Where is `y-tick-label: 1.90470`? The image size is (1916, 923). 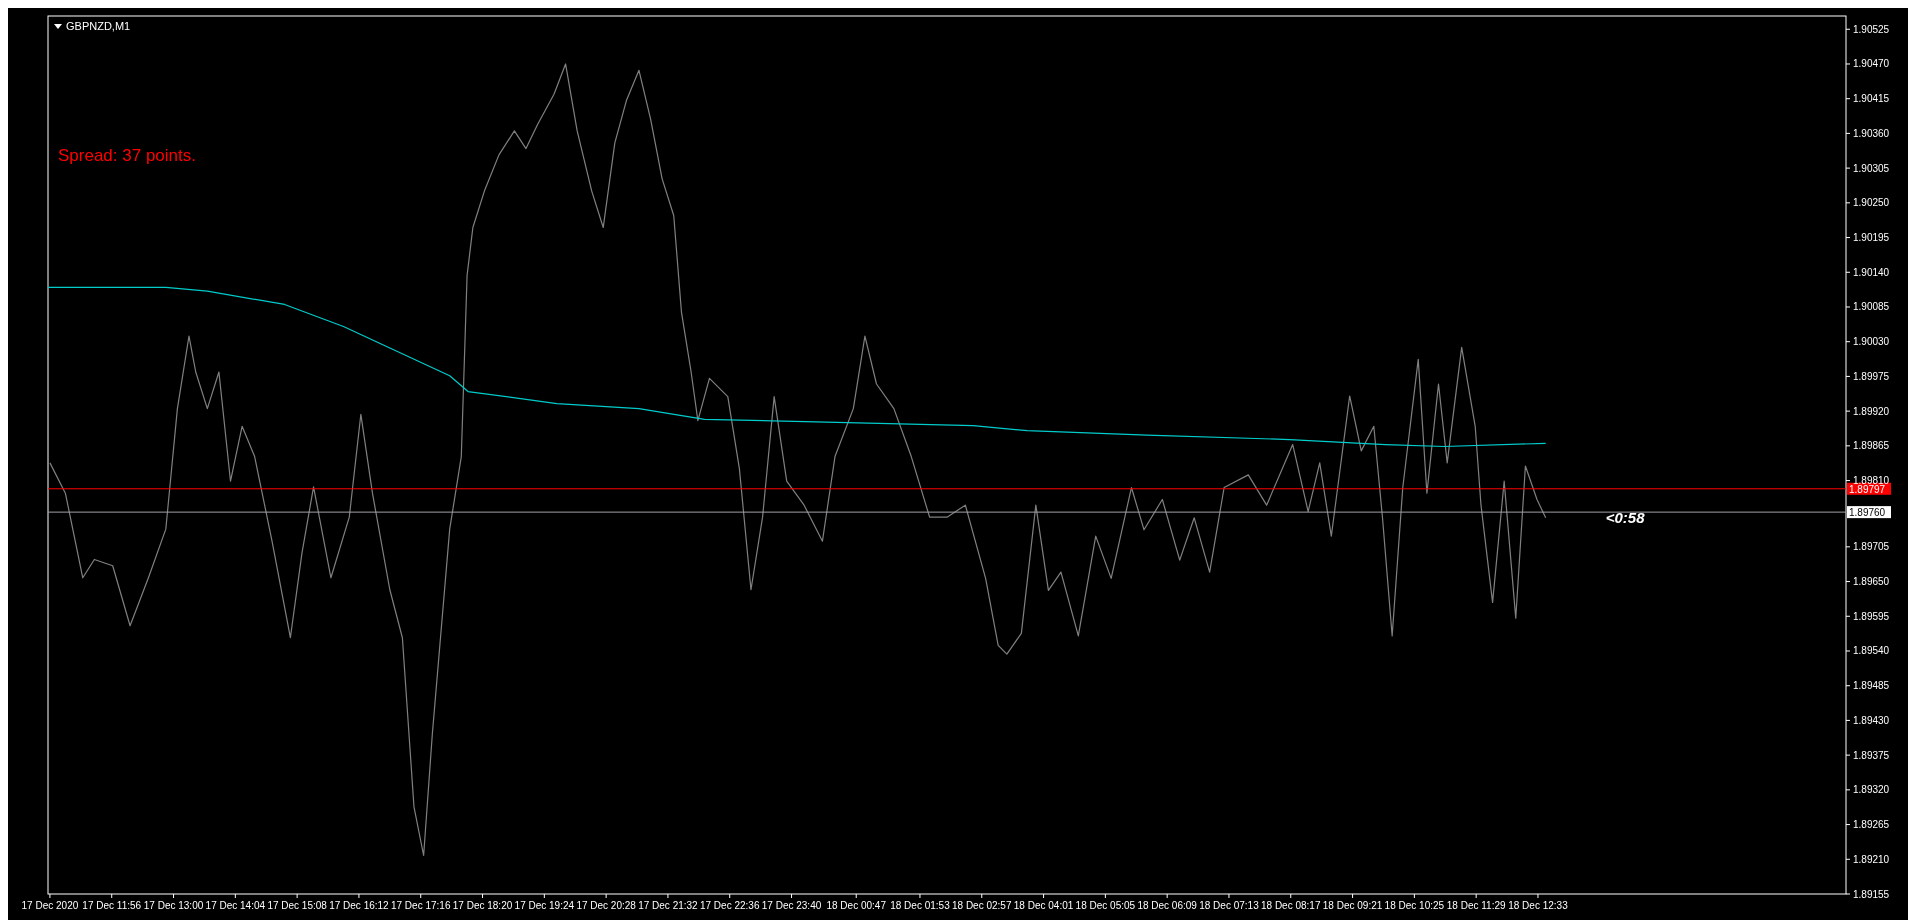
y-tick-label: 1.90470 is located at coordinates (1871, 64).